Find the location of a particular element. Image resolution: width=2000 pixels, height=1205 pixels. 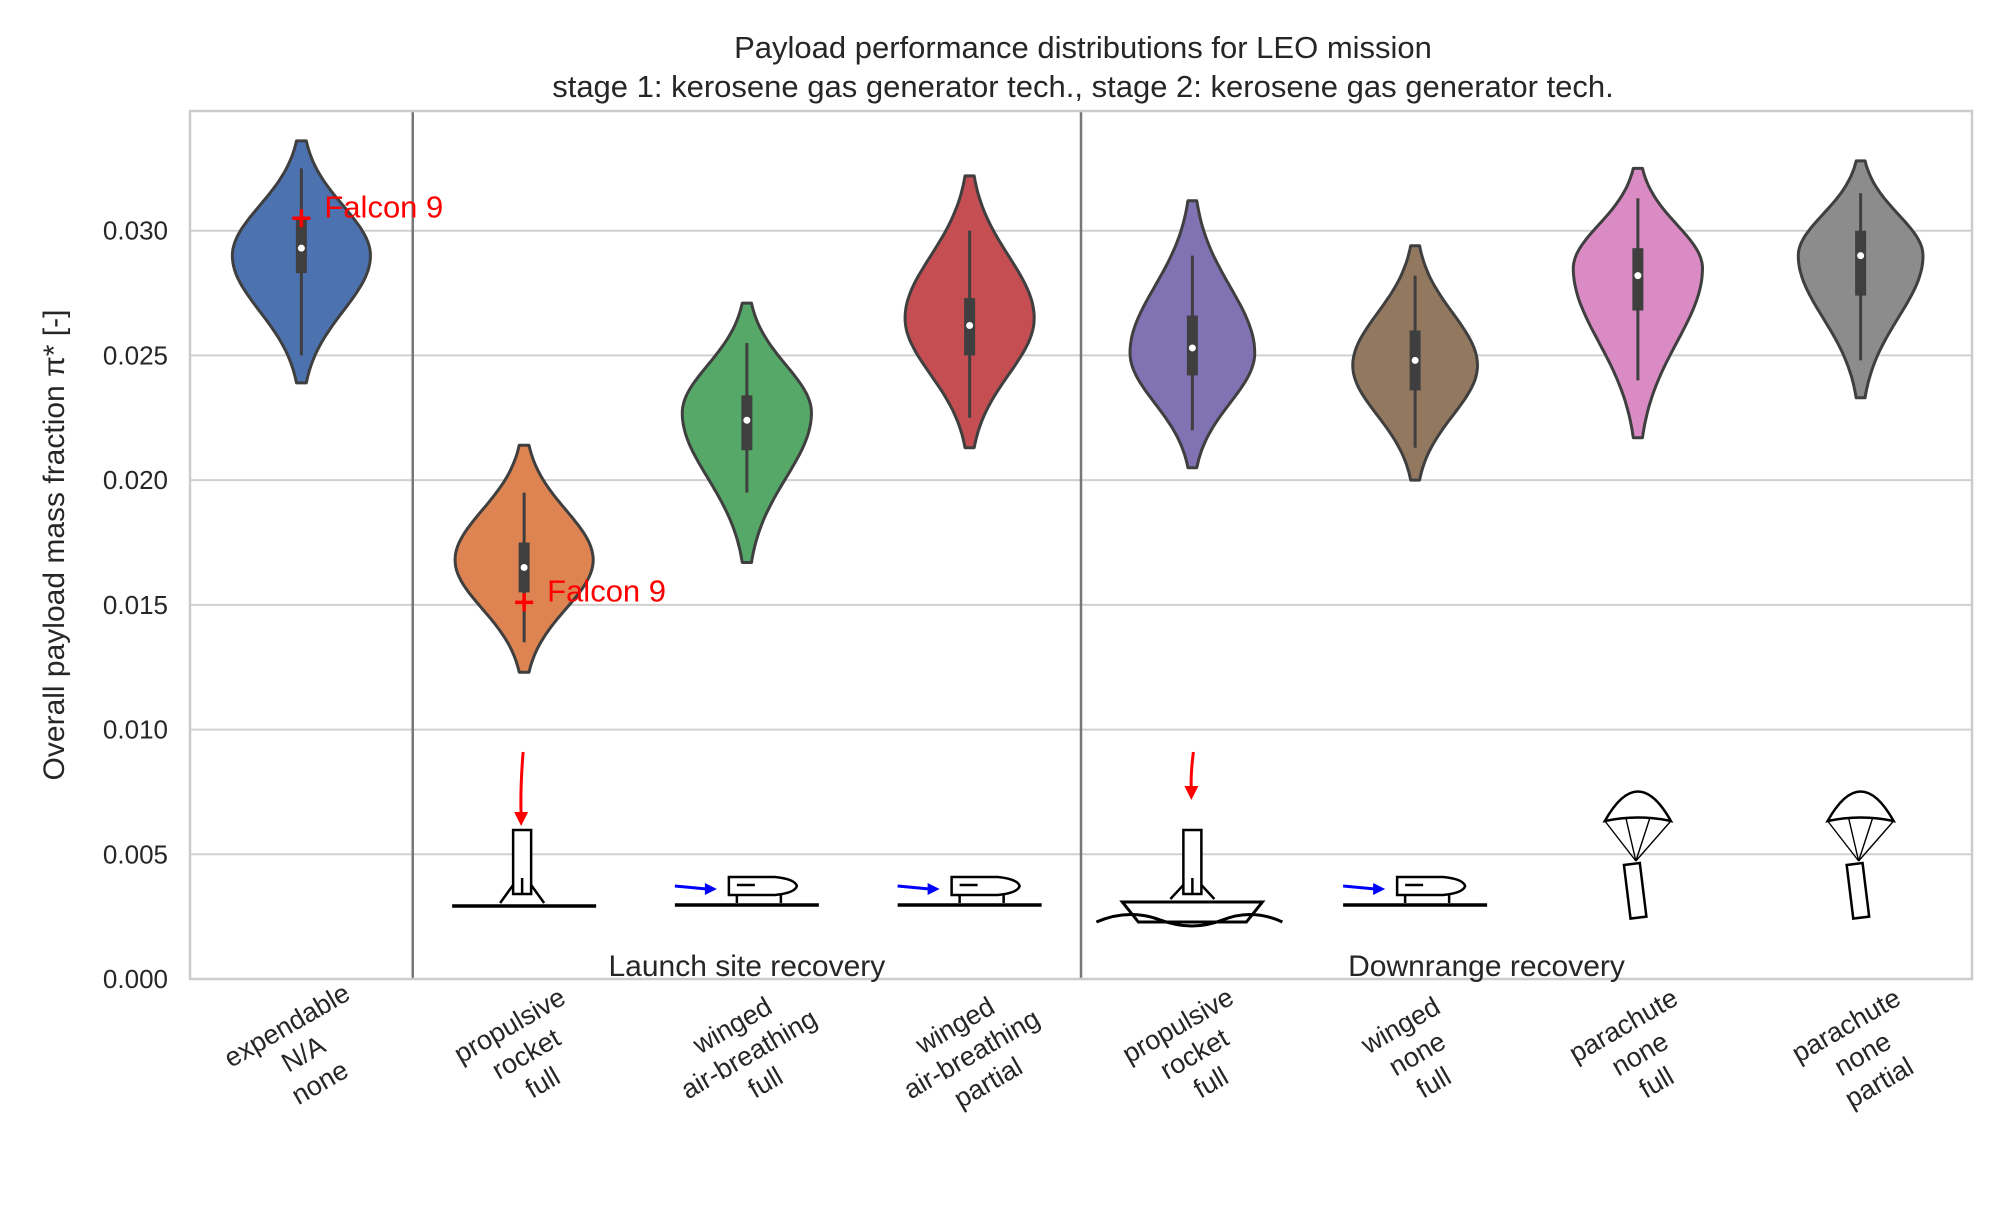

annotations: Falcon 9 Falcon 9 is located at coordinates (479, 400).